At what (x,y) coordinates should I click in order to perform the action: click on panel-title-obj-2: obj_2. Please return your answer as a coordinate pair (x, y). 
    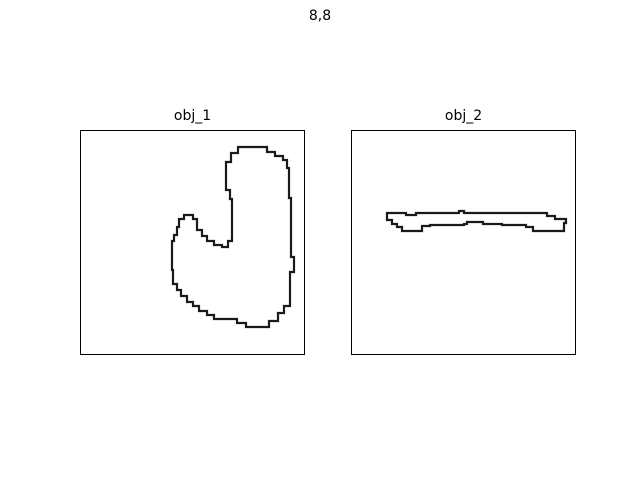
    Looking at the image, I should click on (463, 116).